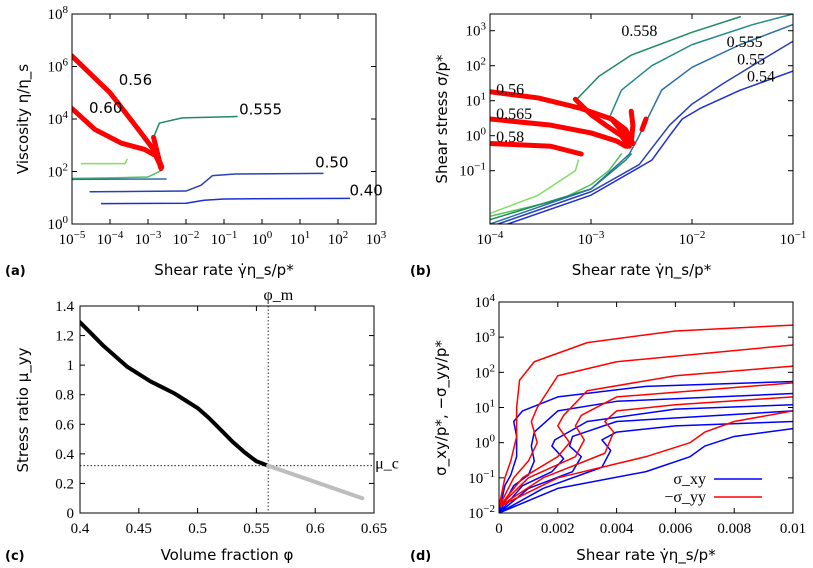 The width and height of the screenshot is (813, 568). What do you see at coordinates (617, 529) in the screenshot?
I see `x-tick-label: 0.004` at bounding box center [617, 529].